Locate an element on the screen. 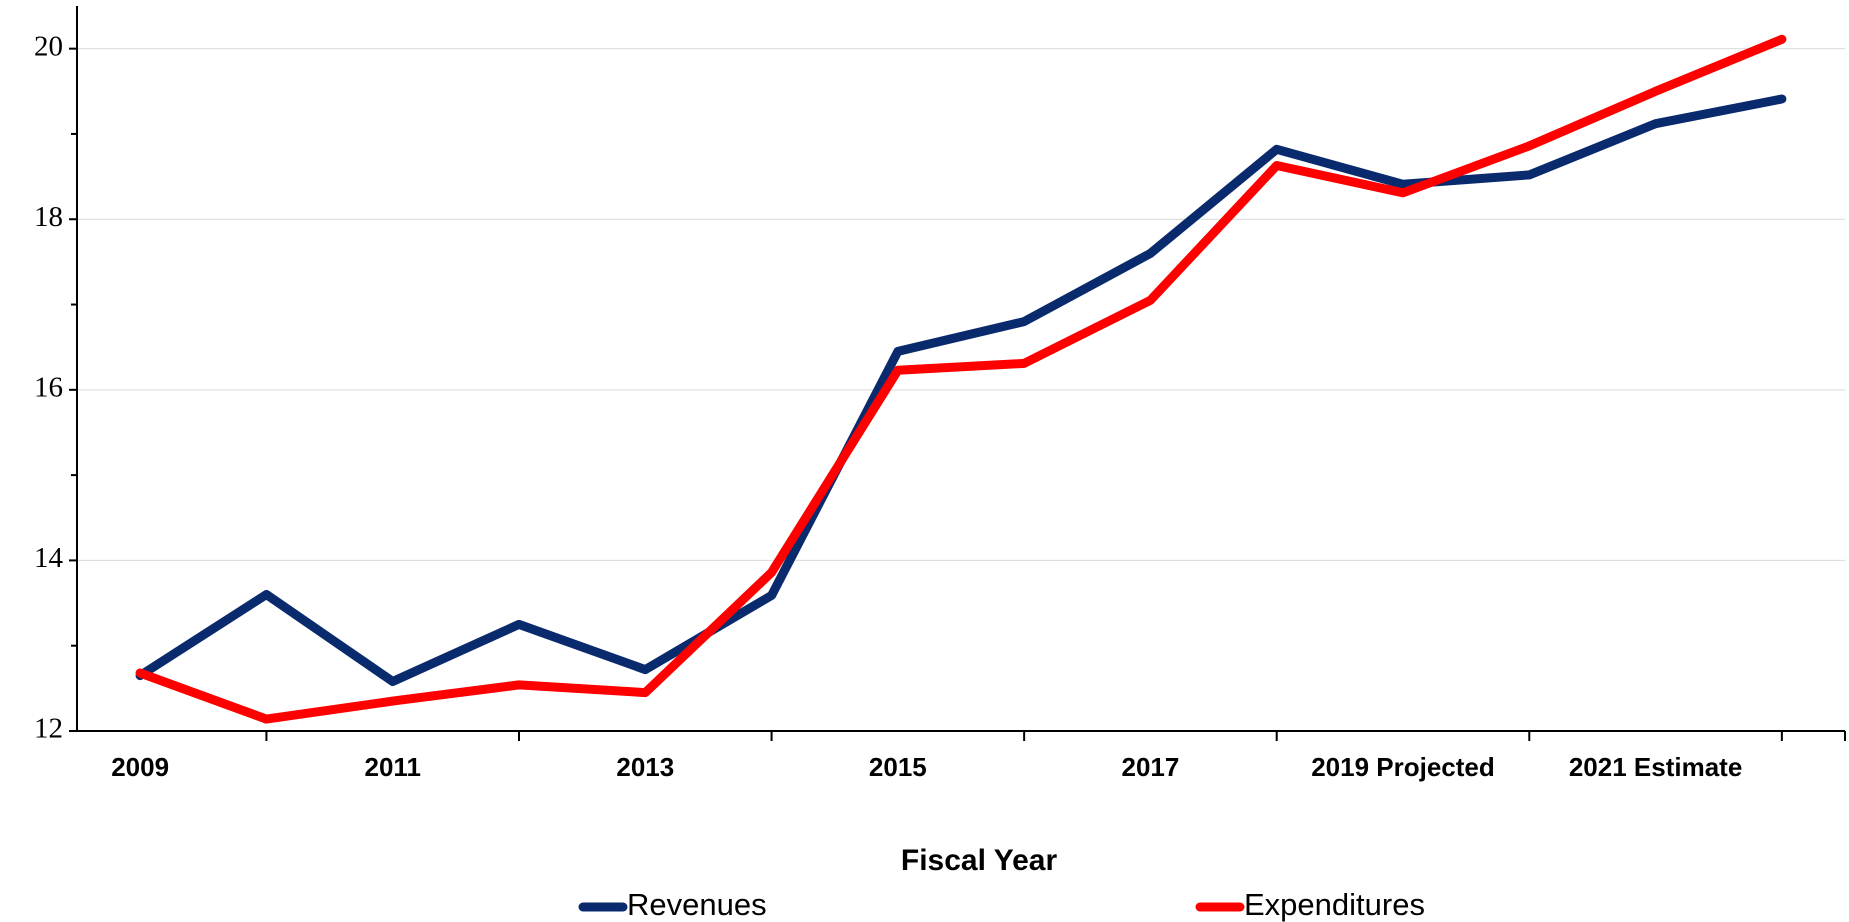  y-tick-label: 12 is located at coordinates (48, 729).